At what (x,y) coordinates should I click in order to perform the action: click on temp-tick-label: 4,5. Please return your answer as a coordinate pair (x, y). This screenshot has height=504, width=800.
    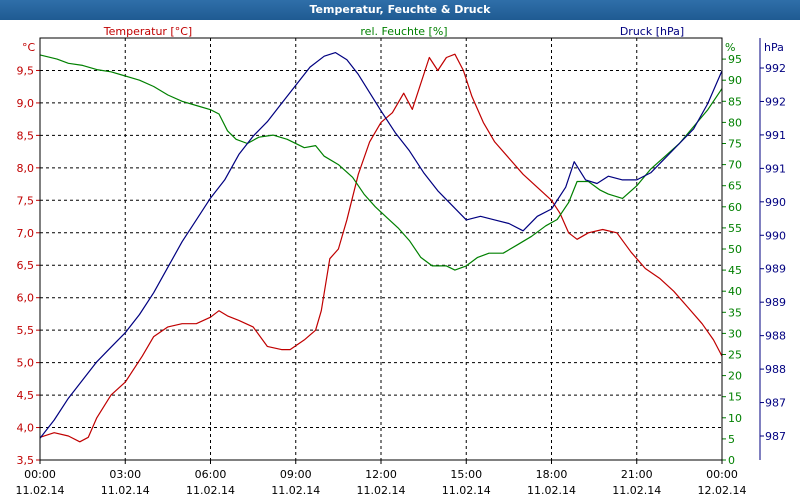
    Looking at the image, I should click on (26, 395).